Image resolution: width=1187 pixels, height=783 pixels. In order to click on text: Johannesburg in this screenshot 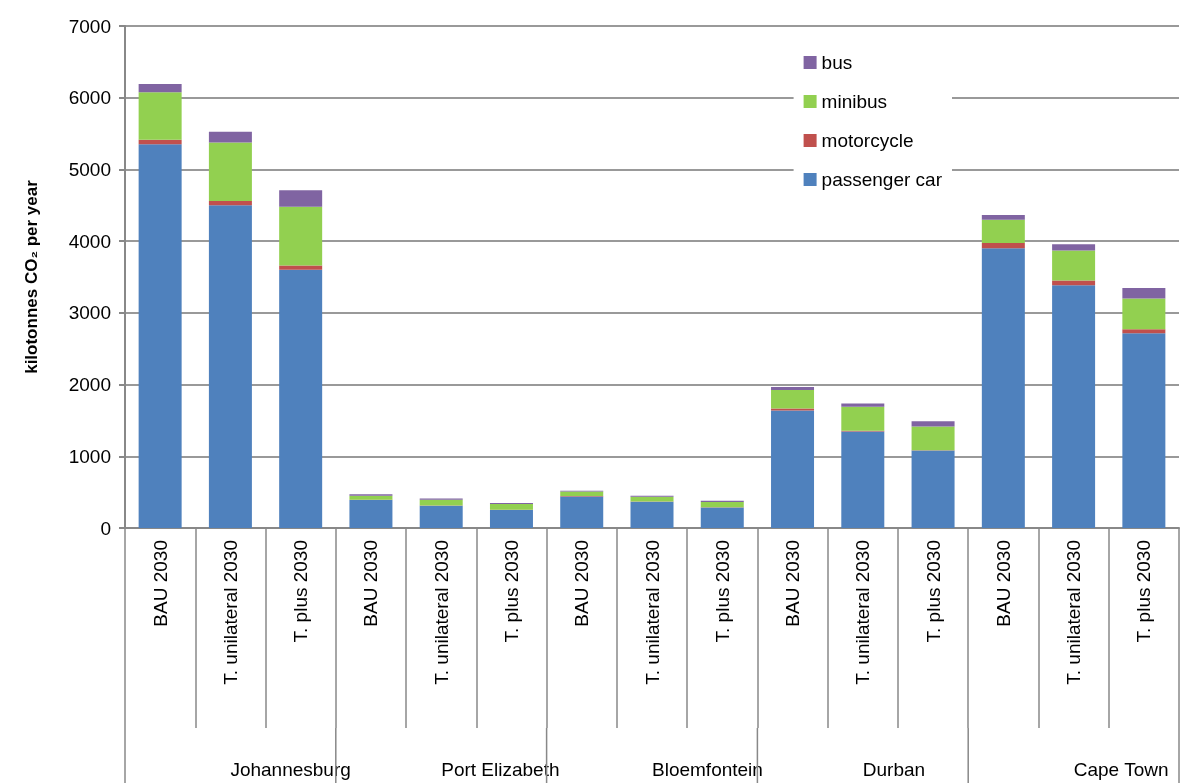, I will do `click(290, 769)`.